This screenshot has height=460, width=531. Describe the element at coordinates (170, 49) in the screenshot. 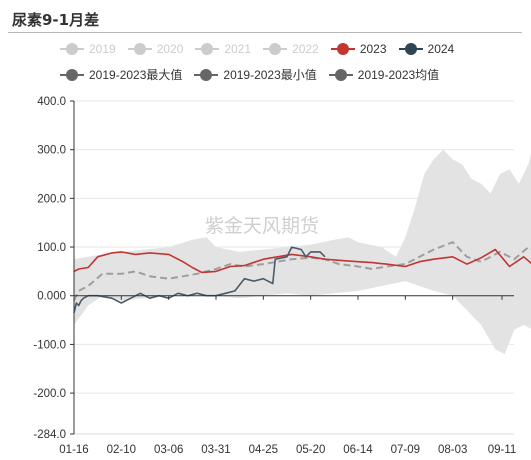

I see `legend-label: 2020` at that location.